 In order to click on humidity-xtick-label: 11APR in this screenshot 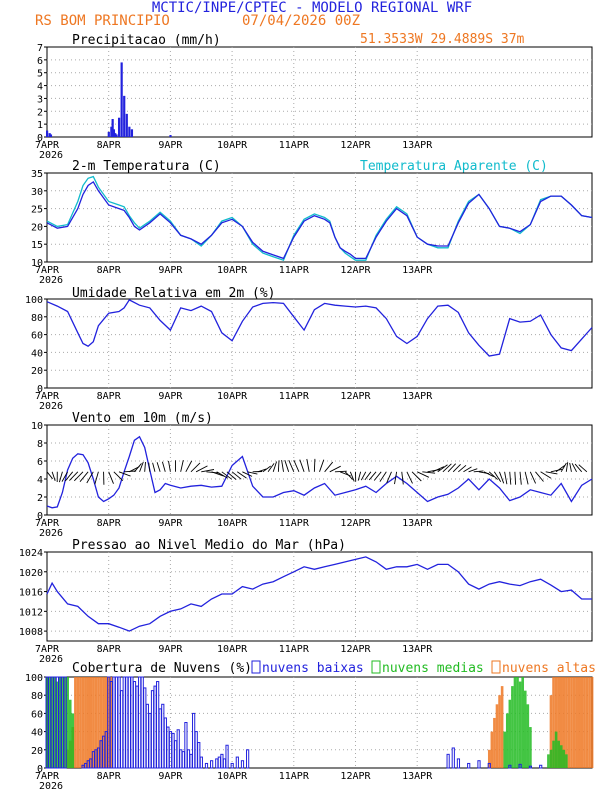, I will do `click(294, 396)`.